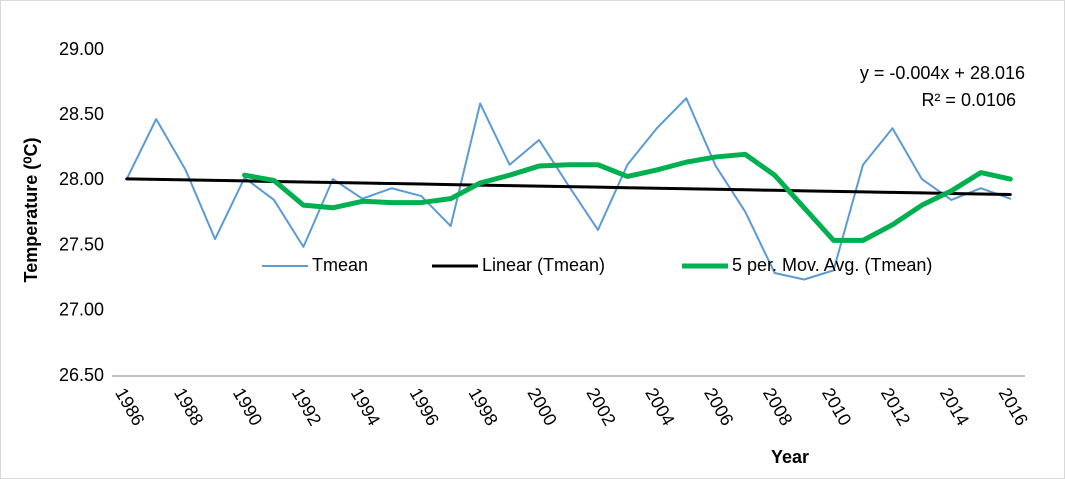 The height and width of the screenshot is (479, 1065). What do you see at coordinates (81, 179) in the screenshot?
I see `y-tick-label: 28.00` at bounding box center [81, 179].